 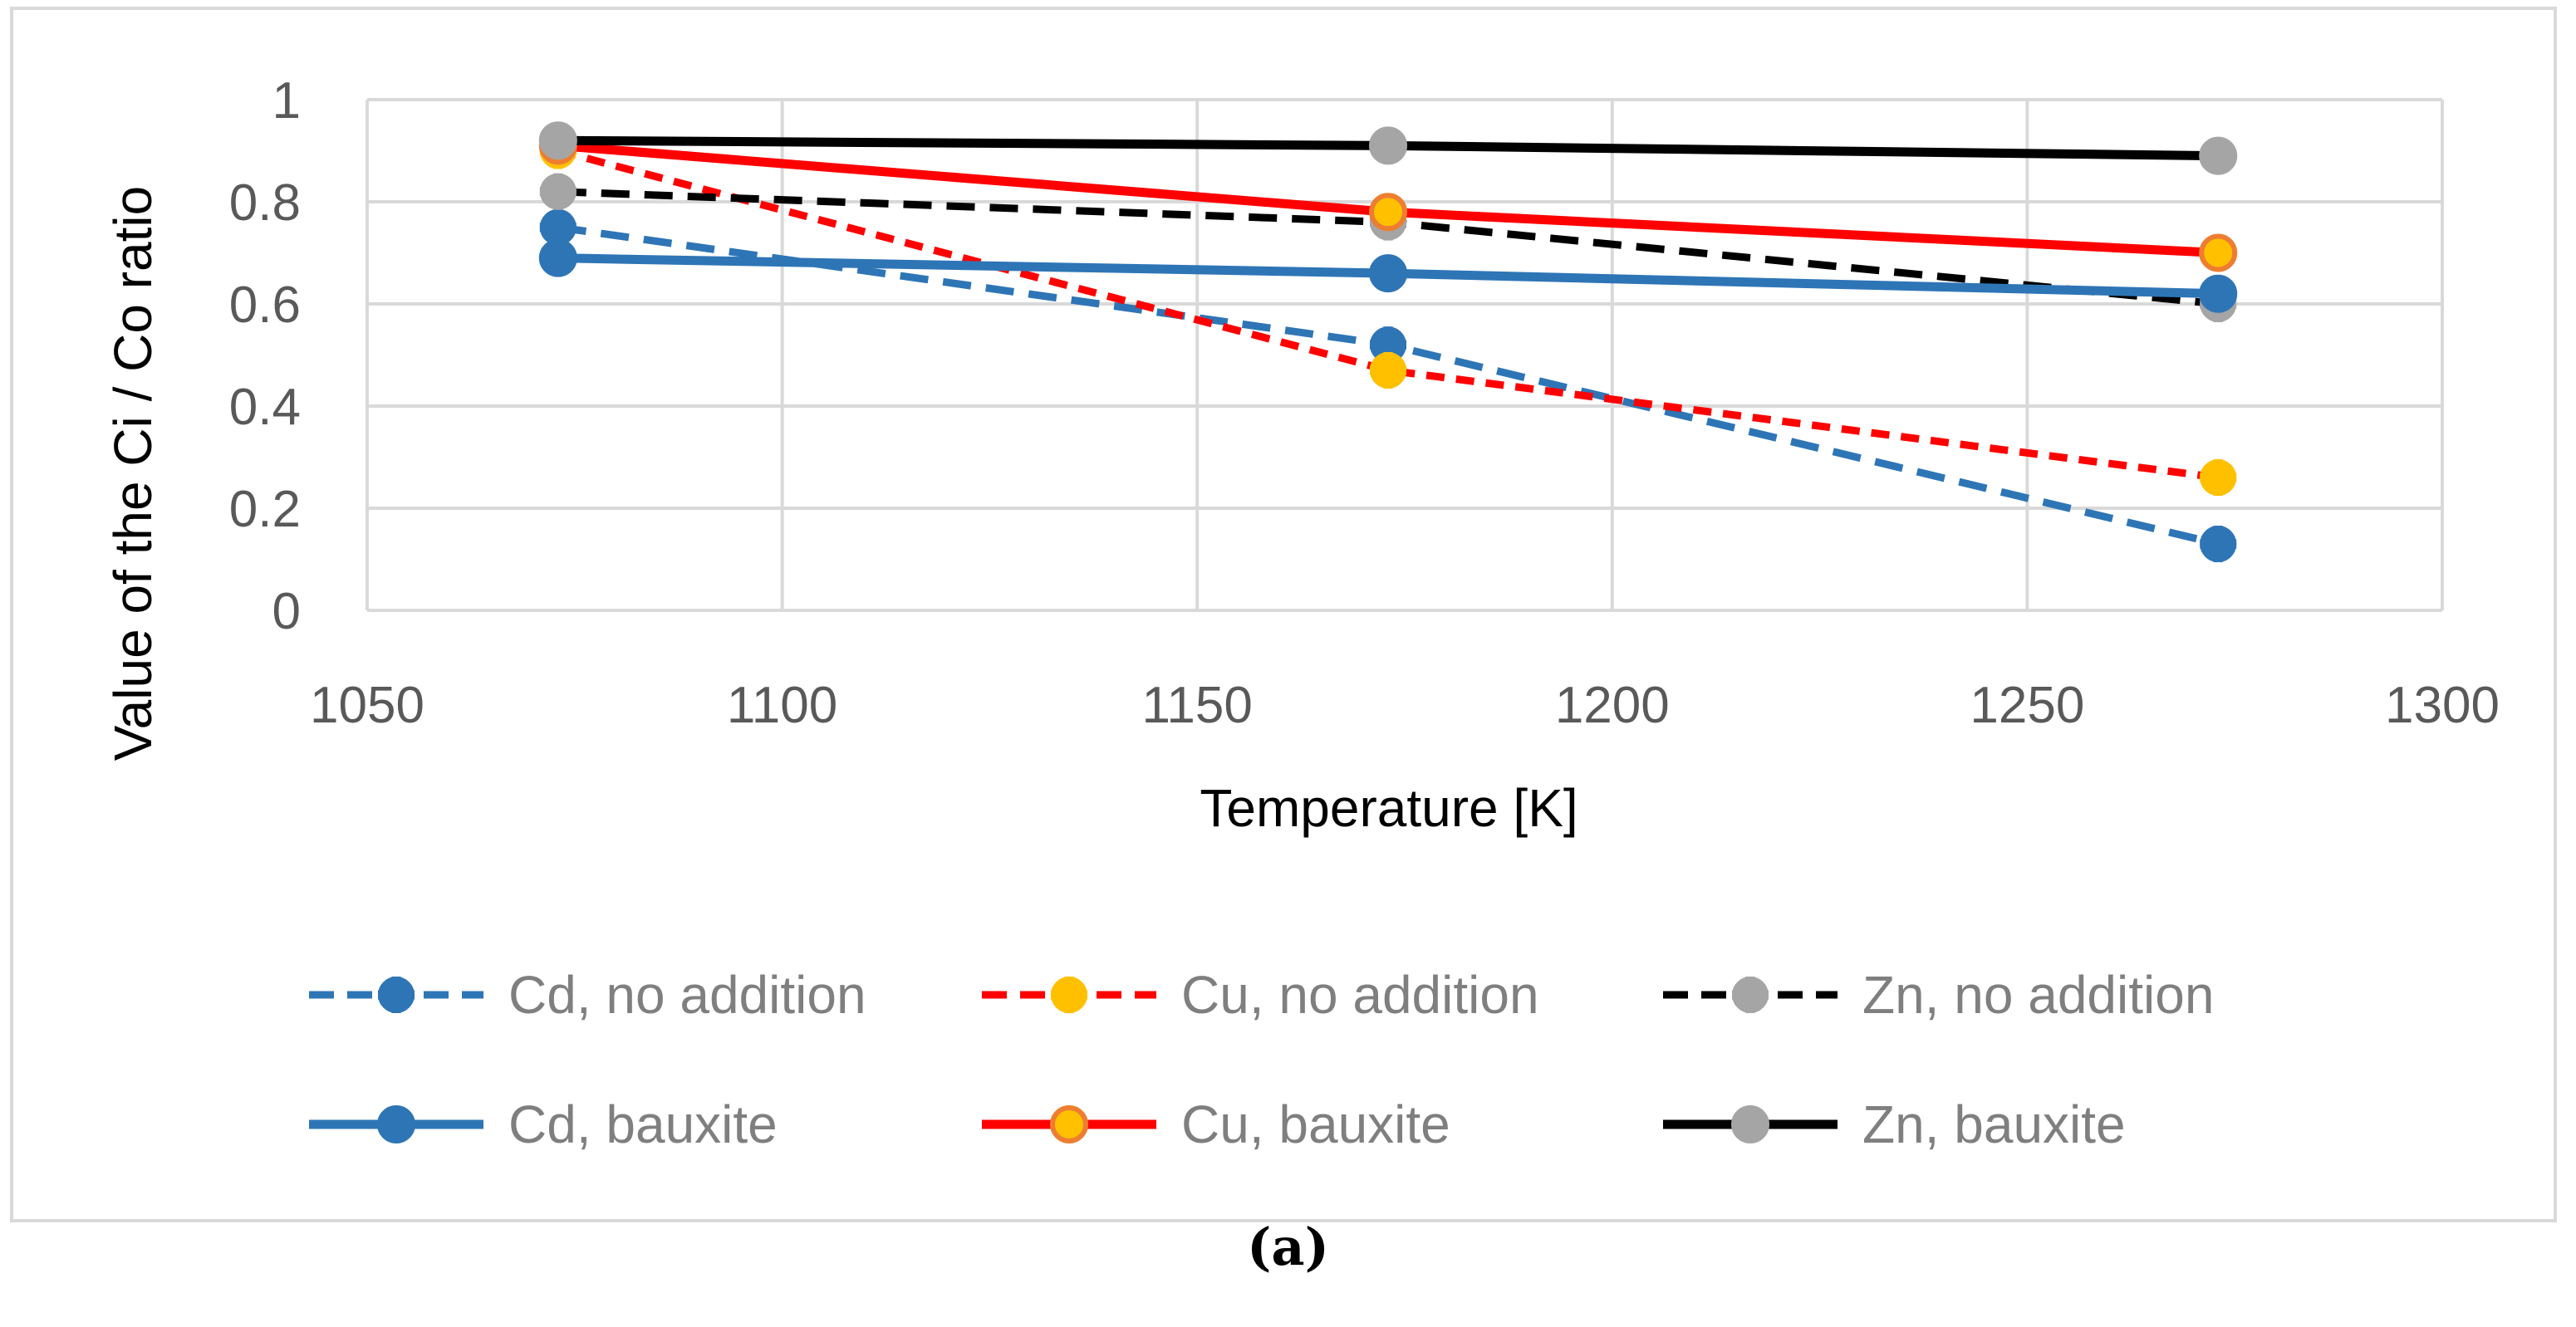 What do you see at coordinates (265, 306) in the screenshot?
I see `y-tick-label: 0.6` at bounding box center [265, 306].